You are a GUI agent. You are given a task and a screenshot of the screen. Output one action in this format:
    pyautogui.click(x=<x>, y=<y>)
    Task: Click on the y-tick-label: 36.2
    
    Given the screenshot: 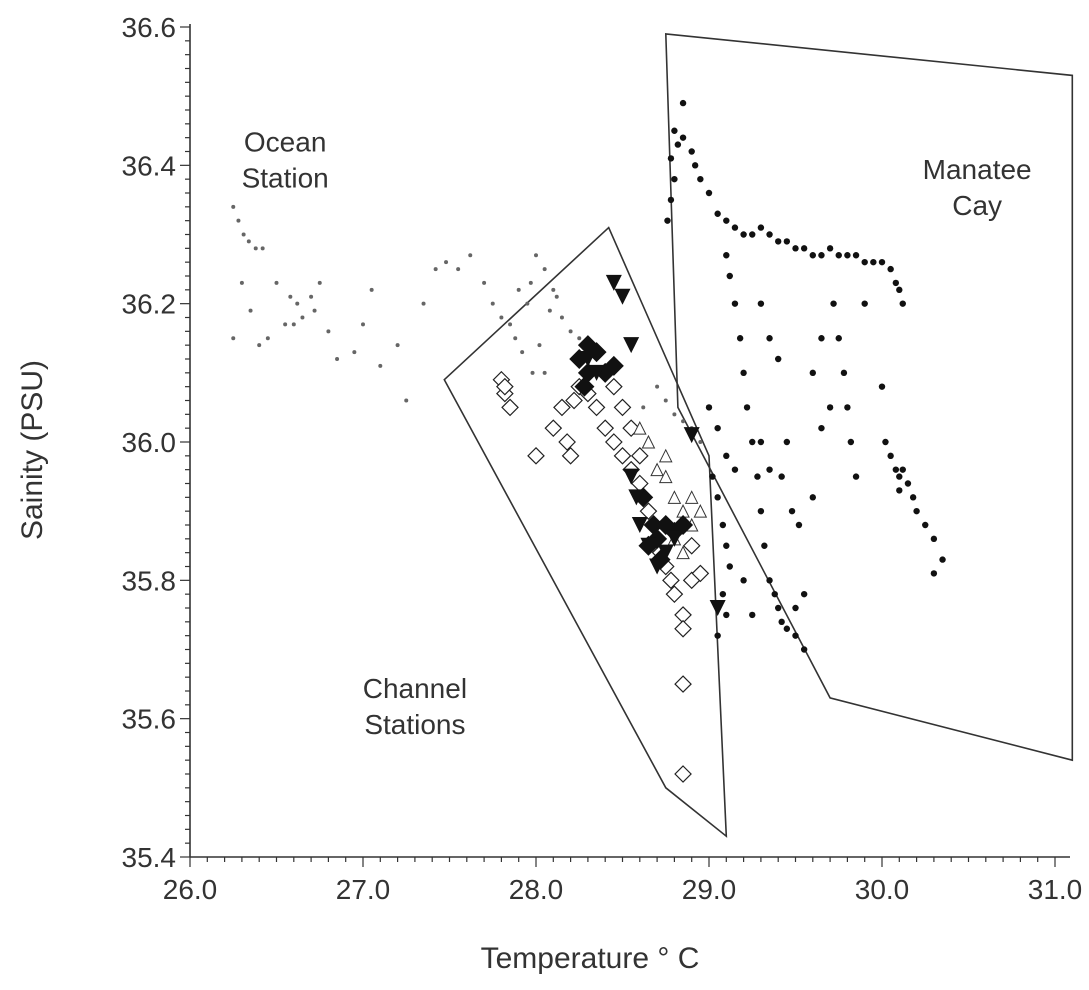 What is the action you would take?
    pyautogui.click(x=149, y=304)
    